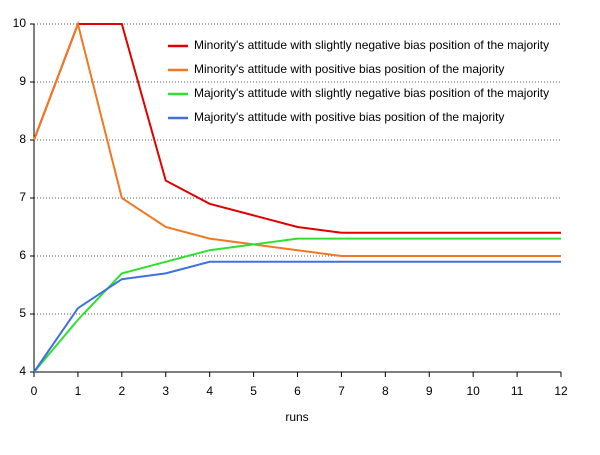 The width and height of the screenshot is (600, 455). What do you see at coordinates (22, 255) in the screenshot?
I see `y-tick-label: 6` at bounding box center [22, 255].